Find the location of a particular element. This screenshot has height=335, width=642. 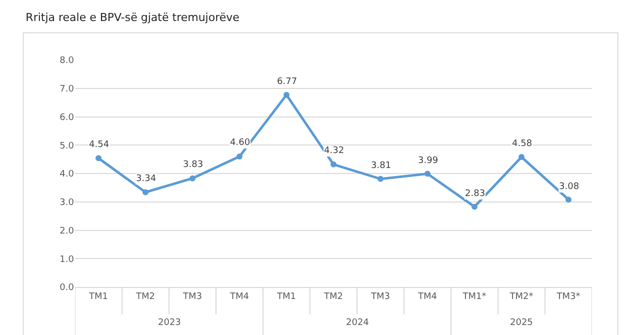

y-tick-label: 2.0 is located at coordinates (67, 231).